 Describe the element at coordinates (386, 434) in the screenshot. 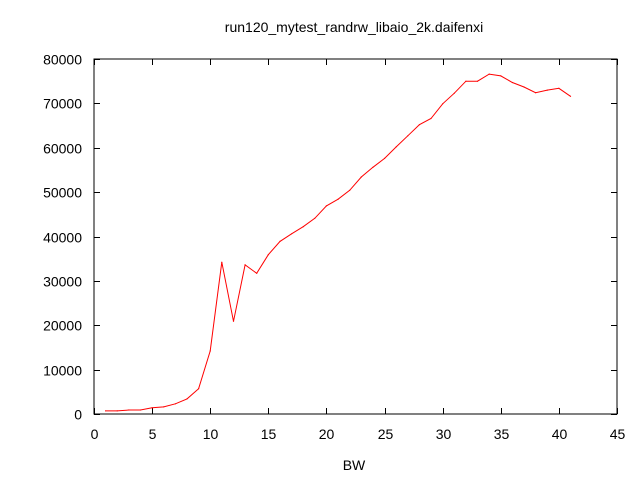

I see `x-tick-label: 25` at that location.